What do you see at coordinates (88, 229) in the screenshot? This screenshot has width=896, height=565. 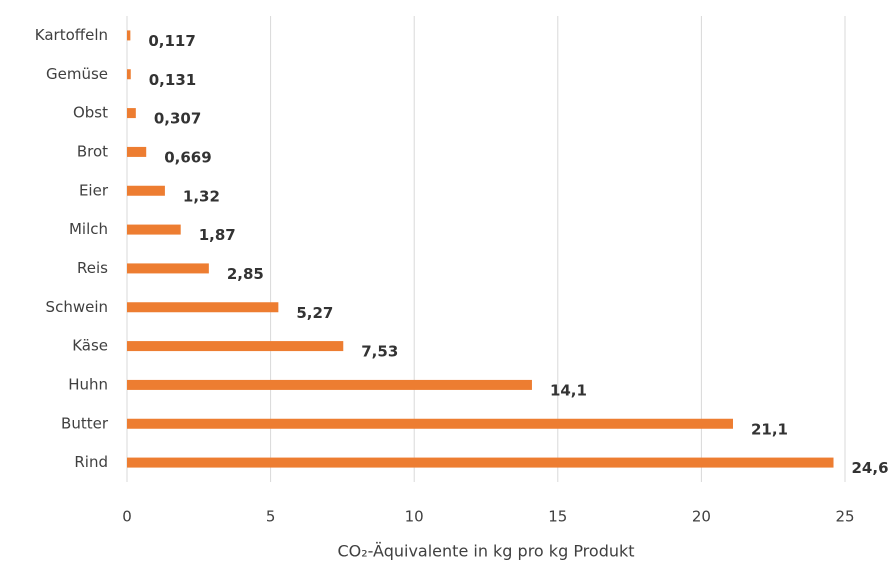 I see `y-tick-label: Milch` at bounding box center [88, 229].